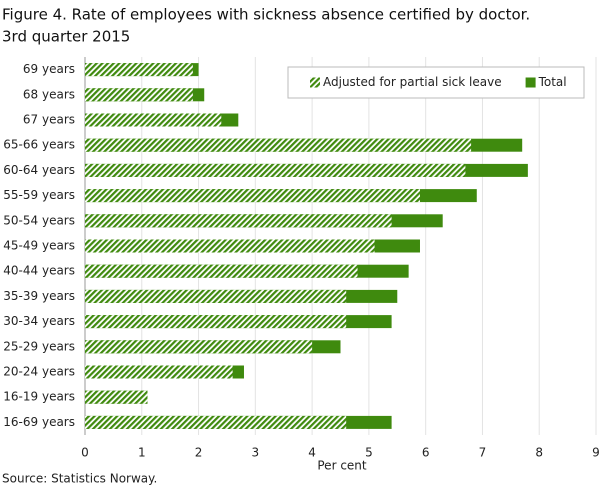 Image resolution: width=609 pixels, height=493 pixels. I want to click on y-tick-label: 65-66 years, so click(39, 145).